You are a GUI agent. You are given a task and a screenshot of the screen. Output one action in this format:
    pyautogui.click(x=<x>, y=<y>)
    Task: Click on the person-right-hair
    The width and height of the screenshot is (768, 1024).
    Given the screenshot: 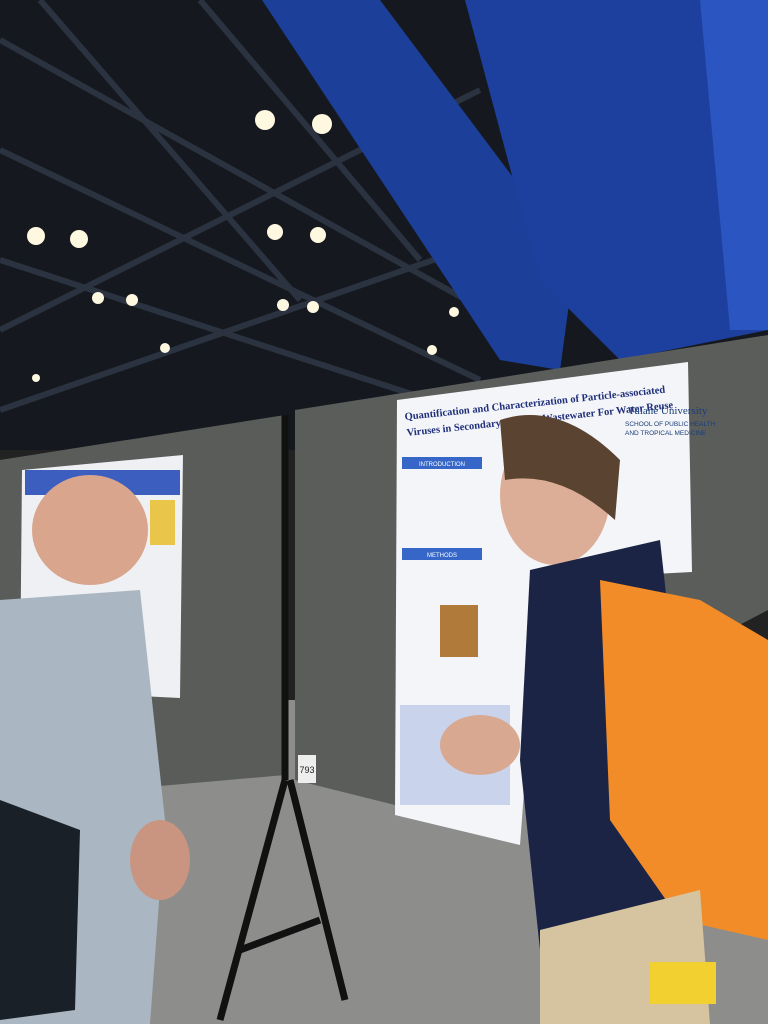 What is the action you would take?
    pyautogui.click(x=560, y=467)
    